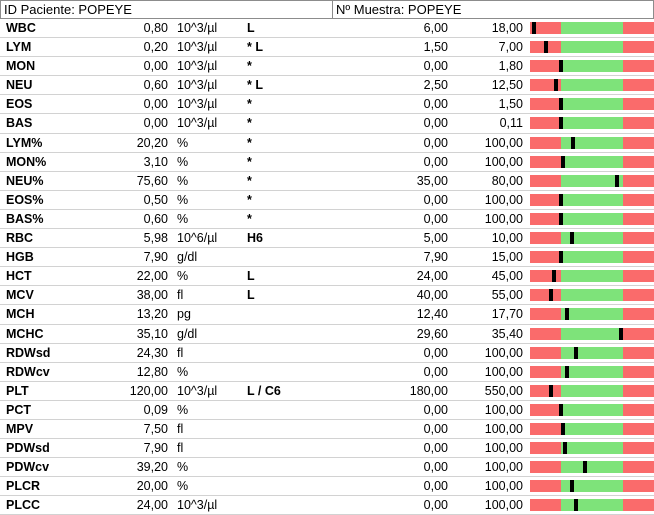 This screenshot has width=654, height=515. What do you see at coordinates (155, 218) in the screenshot?
I see `parameter-value: 0,60` at bounding box center [155, 218].